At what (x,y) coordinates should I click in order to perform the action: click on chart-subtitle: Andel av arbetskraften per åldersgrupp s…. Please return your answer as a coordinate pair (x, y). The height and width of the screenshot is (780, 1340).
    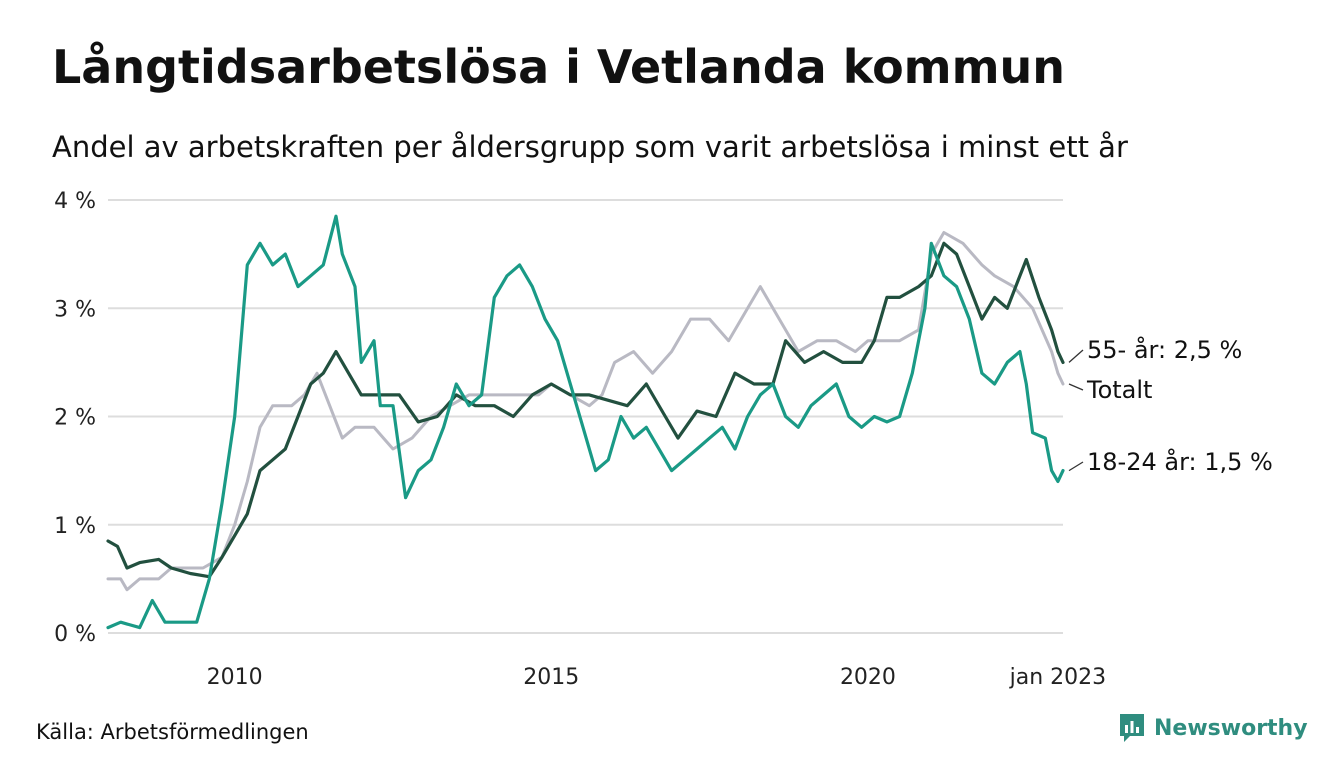
    Looking at the image, I should click on (590, 147).